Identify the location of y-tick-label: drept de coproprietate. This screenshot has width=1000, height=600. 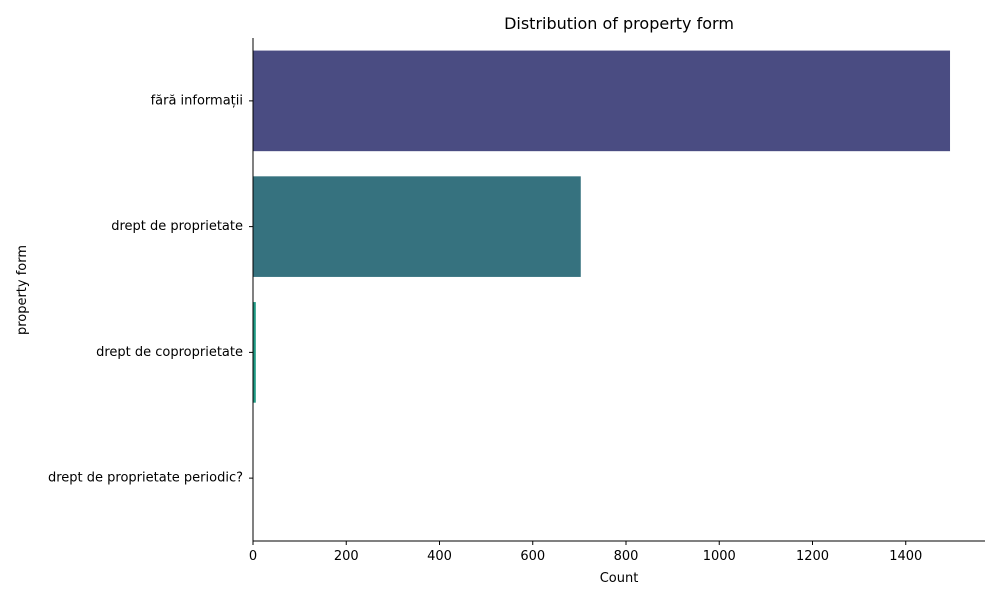
(169, 352).